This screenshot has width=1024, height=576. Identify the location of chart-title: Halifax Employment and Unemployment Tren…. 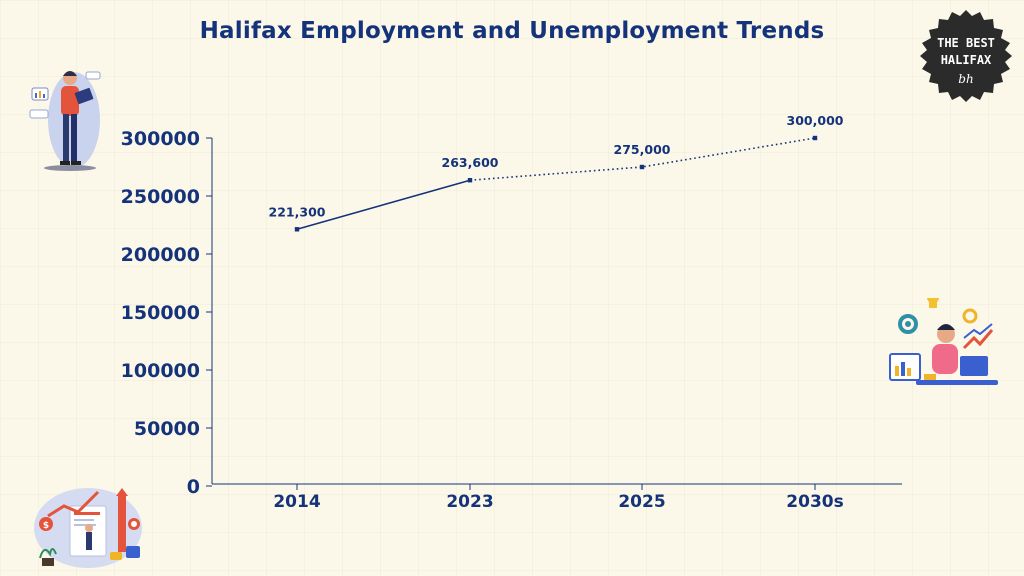
(512, 31).